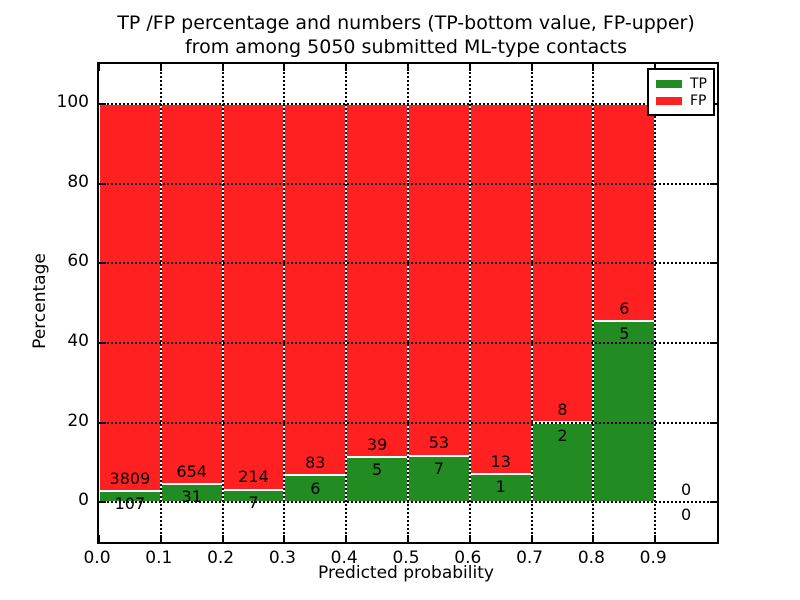 The width and height of the screenshot is (800, 600). What do you see at coordinates (624, 334) in the screenshot?
I see `tp-count-label-8: 5` at bounding box center [624, 334].